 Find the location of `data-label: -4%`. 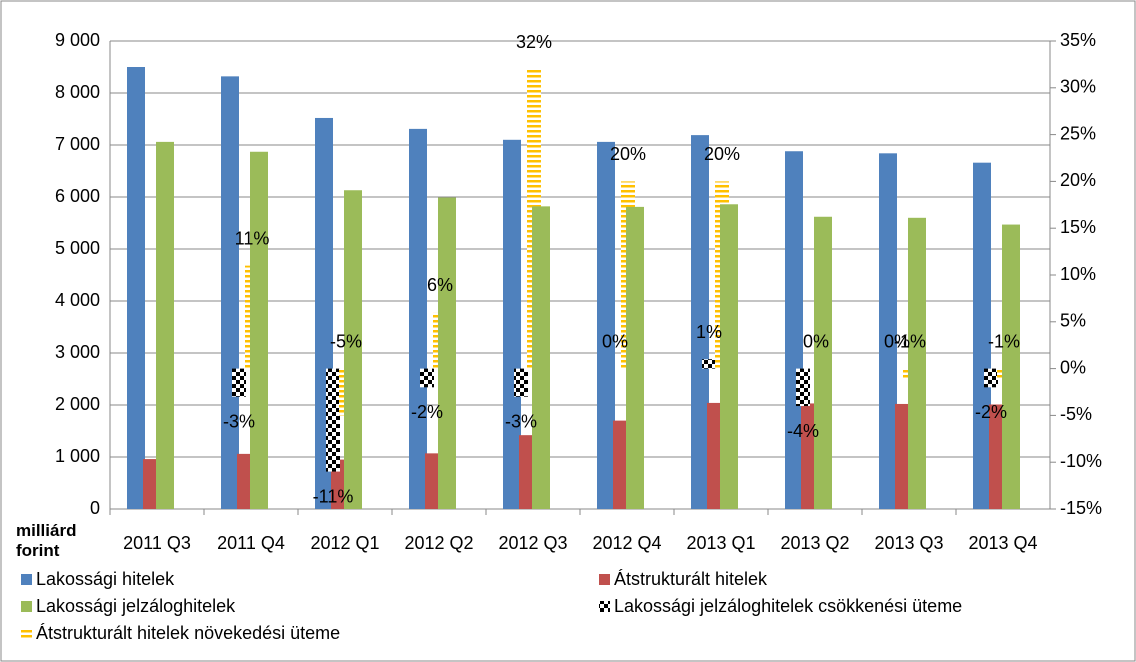

data-label: -4% is located at coordinates (803, 431).